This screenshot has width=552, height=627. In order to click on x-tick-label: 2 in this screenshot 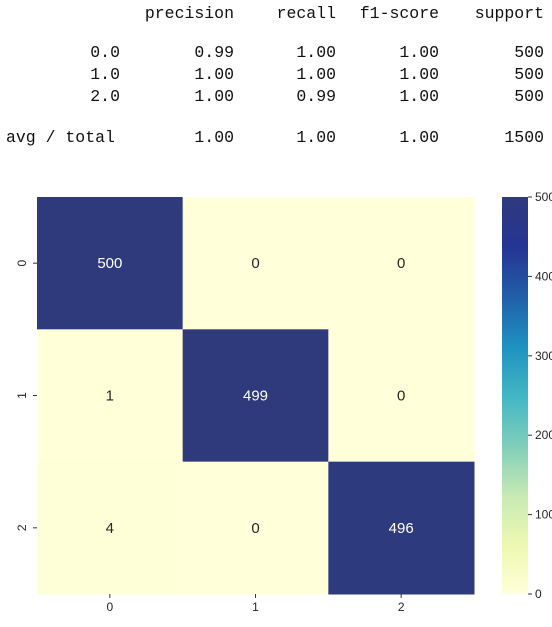, I will do `click(401, 607)`.